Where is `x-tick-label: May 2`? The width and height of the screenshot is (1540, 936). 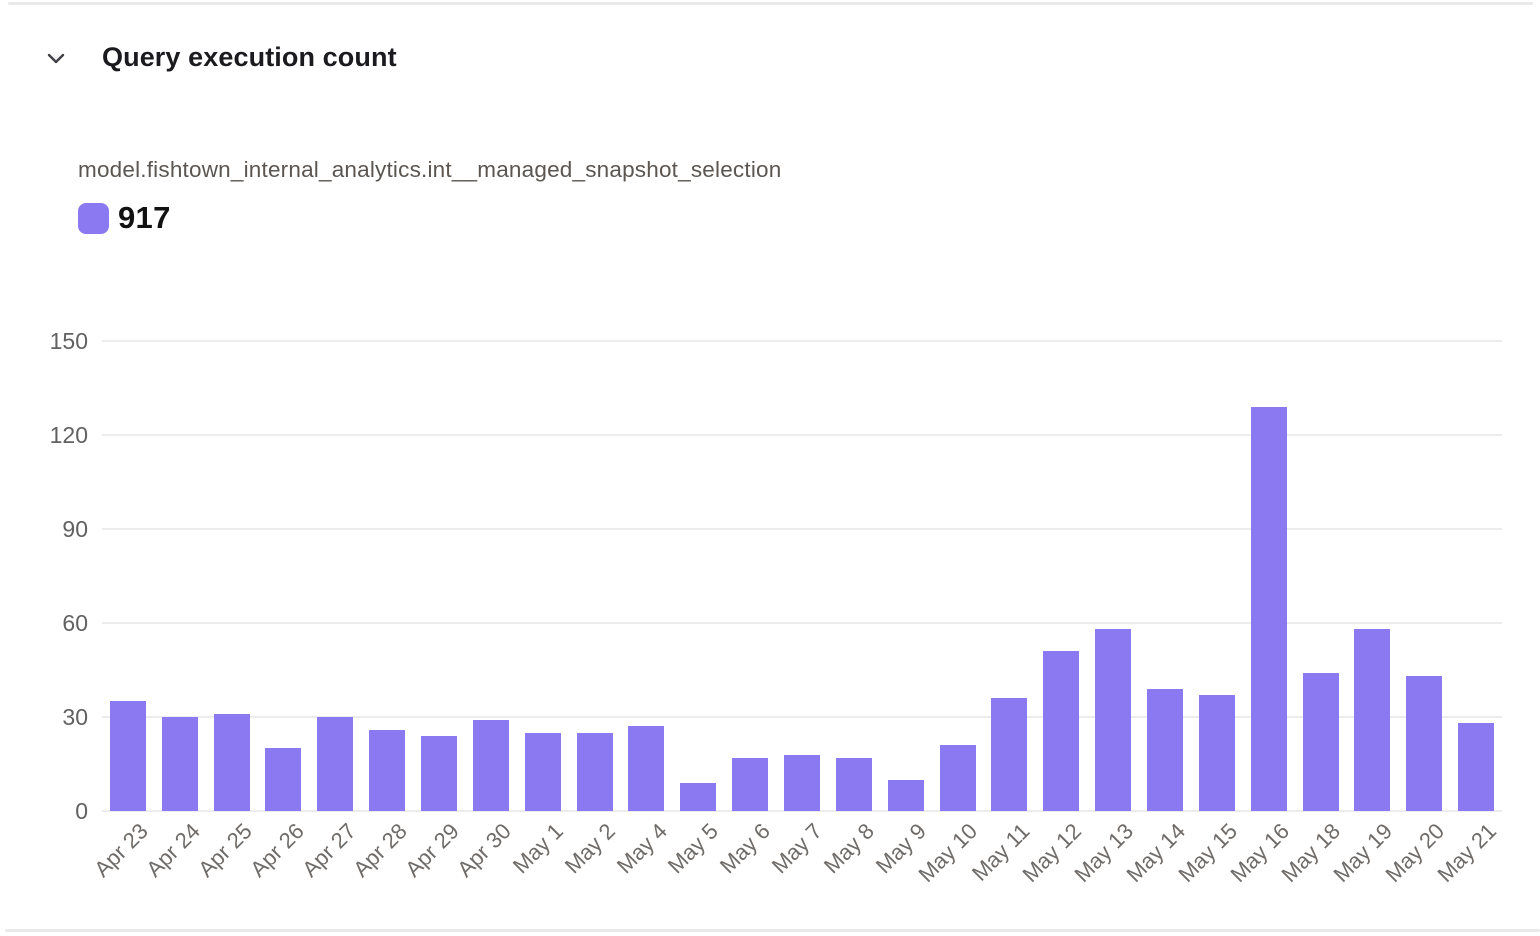 x-tick-label: May 2 is located at coordinates (589, 848).